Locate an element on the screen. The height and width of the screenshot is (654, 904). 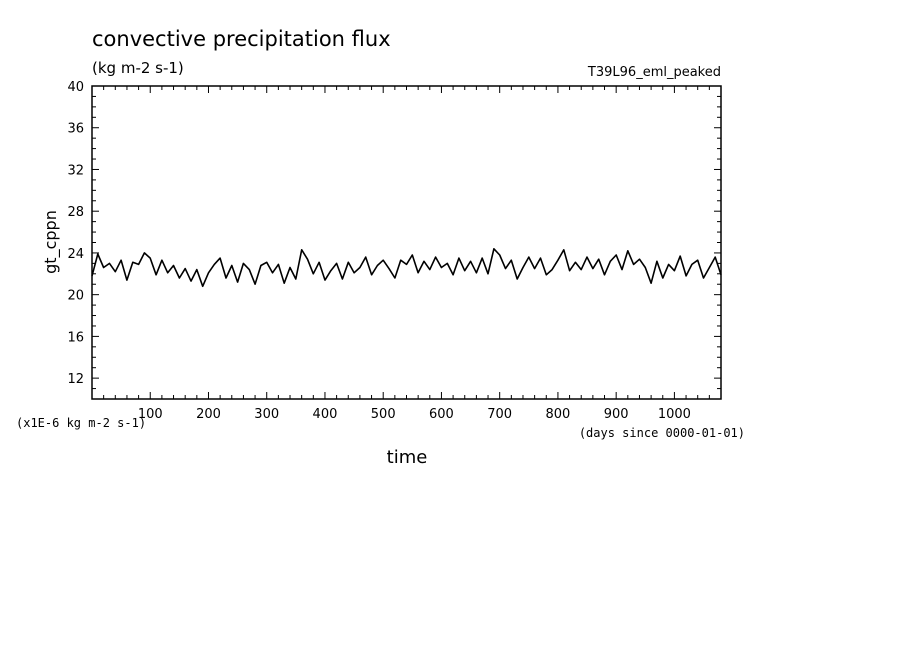
series-line-gt_cppn is located at coordinates (406, 268).